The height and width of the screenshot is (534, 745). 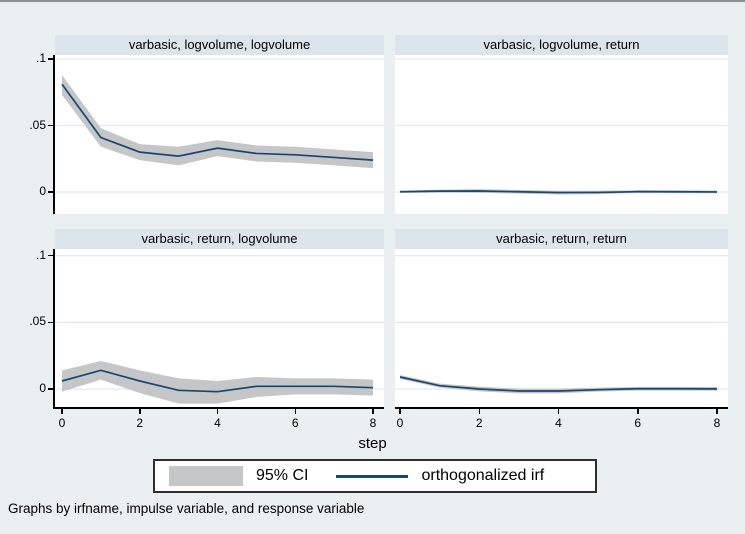 I want to click on panel-title: varbasic, return, logvolume, so click(x=219, y=238).